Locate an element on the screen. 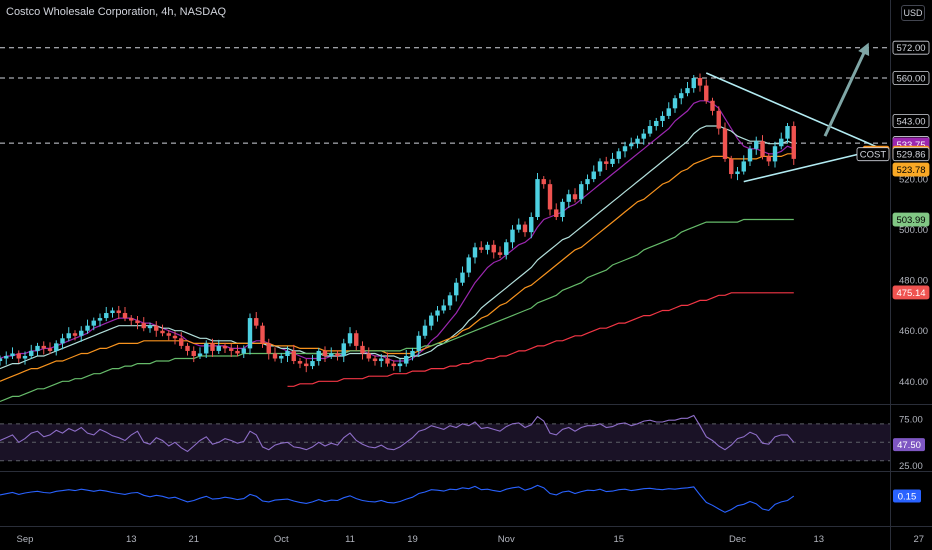 Image resolution: width=932 pixels, height=550 pixels. time-tick-label: Oct is located at coordinates (281, 539).